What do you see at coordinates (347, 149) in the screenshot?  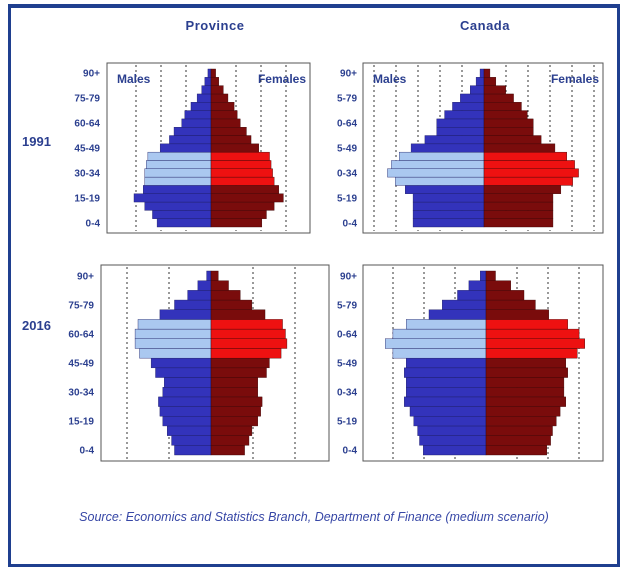 I see `age-tick-label: 5-49` at bounding box center [347, 149].